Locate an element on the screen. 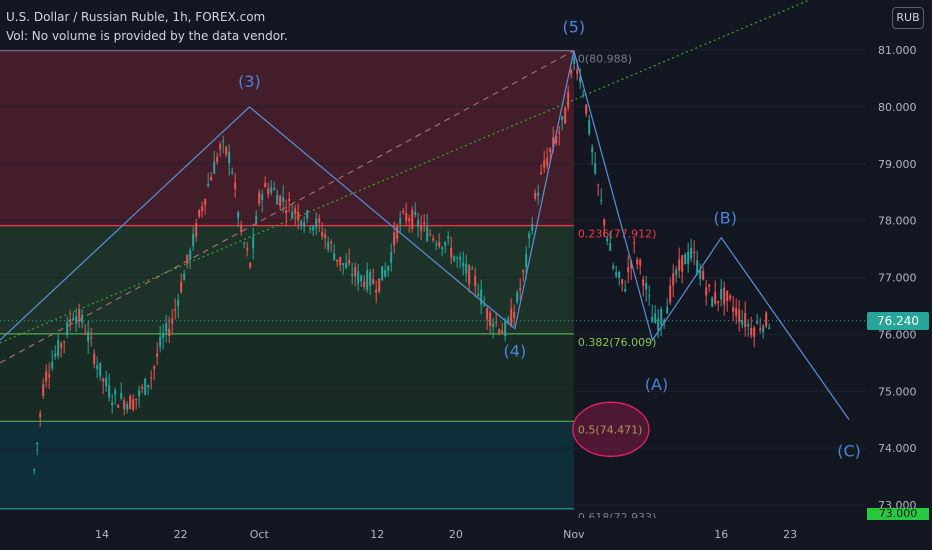  elliott-wave-label: (3) is located at coordinates (249, 81).